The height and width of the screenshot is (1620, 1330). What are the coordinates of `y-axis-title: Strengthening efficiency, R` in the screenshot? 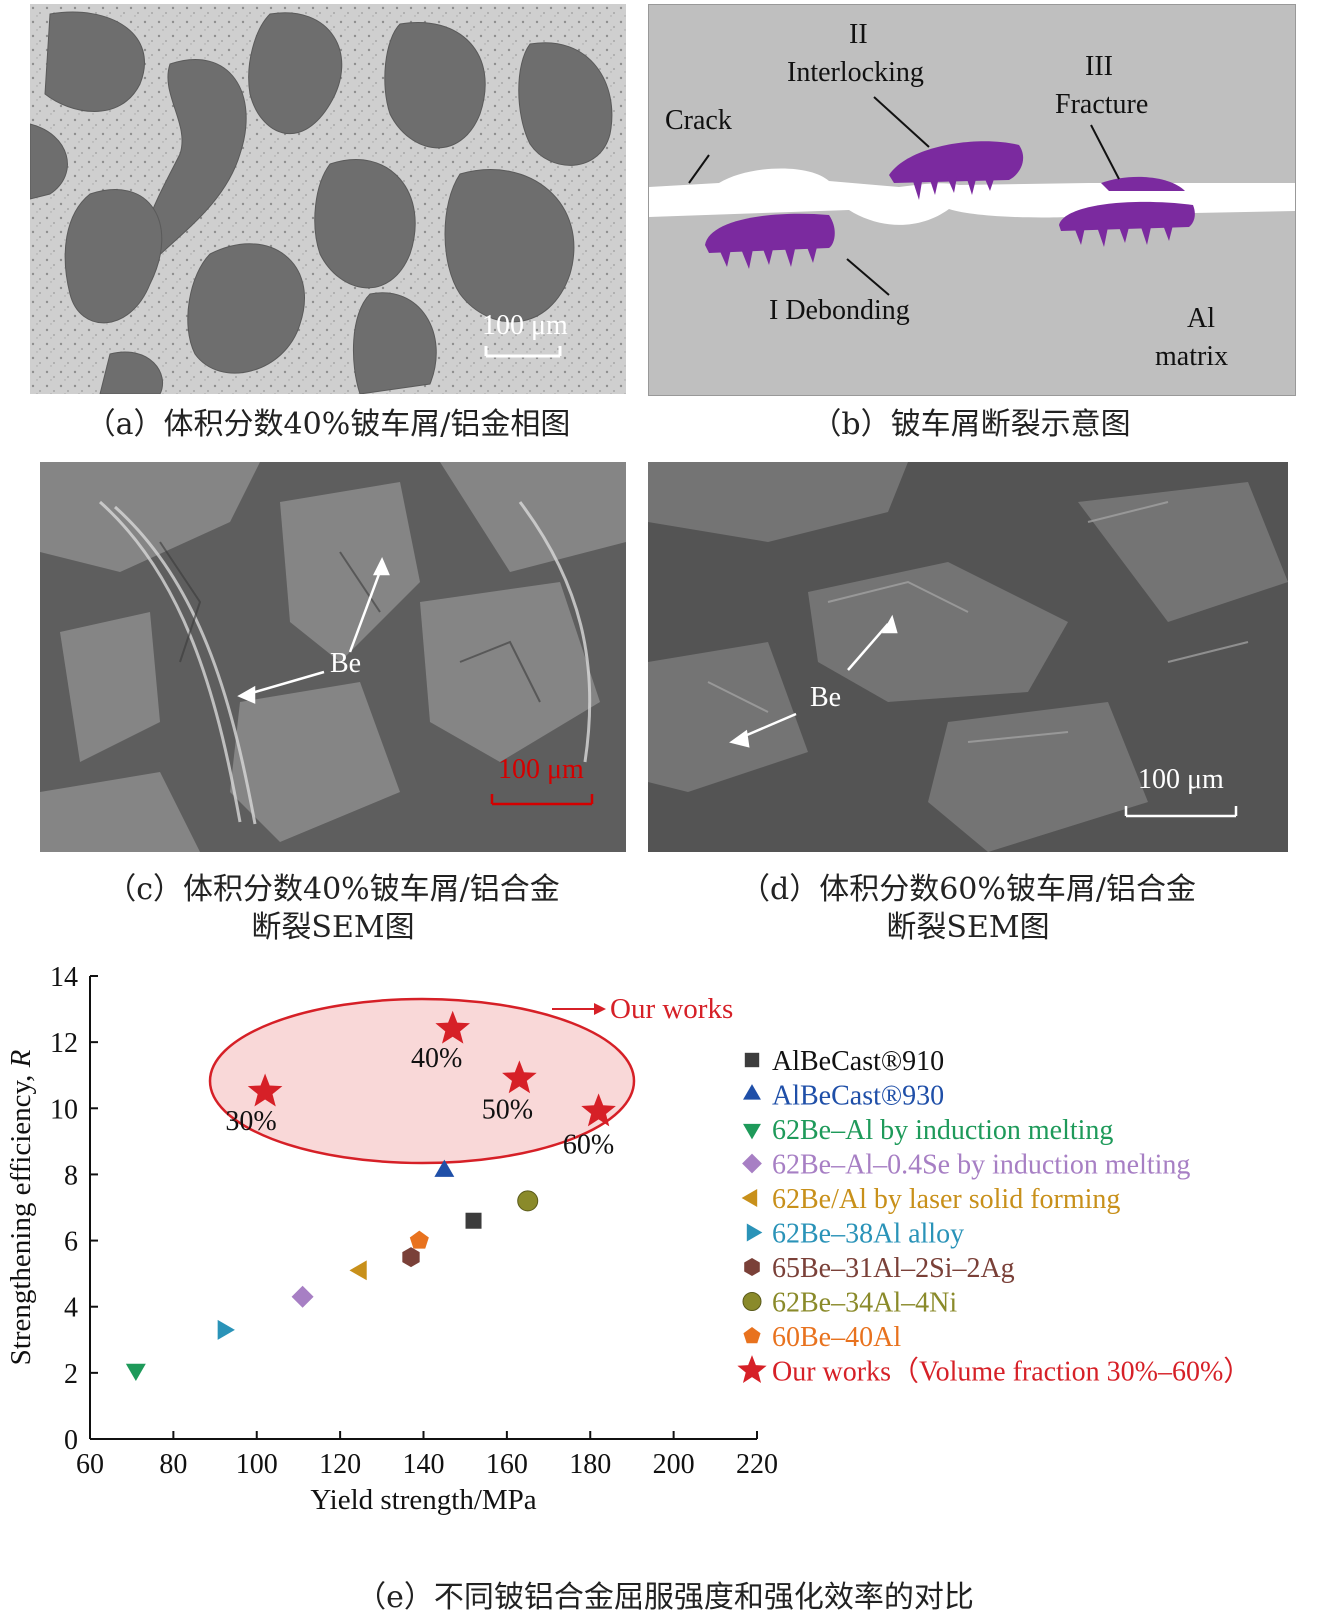 It's located at (21, 1207).